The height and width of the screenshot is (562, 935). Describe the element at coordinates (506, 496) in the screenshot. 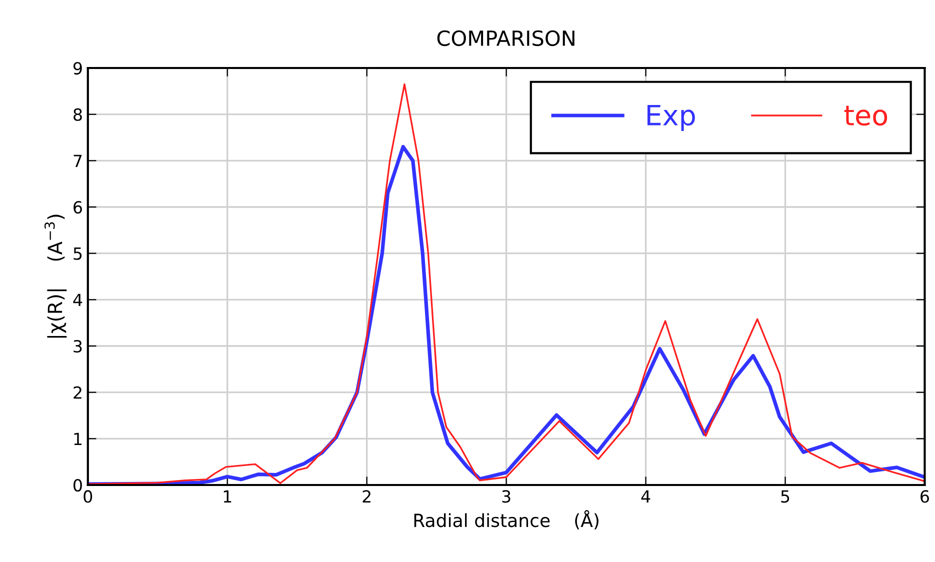

I see `x-tick-label: 3` at that location.